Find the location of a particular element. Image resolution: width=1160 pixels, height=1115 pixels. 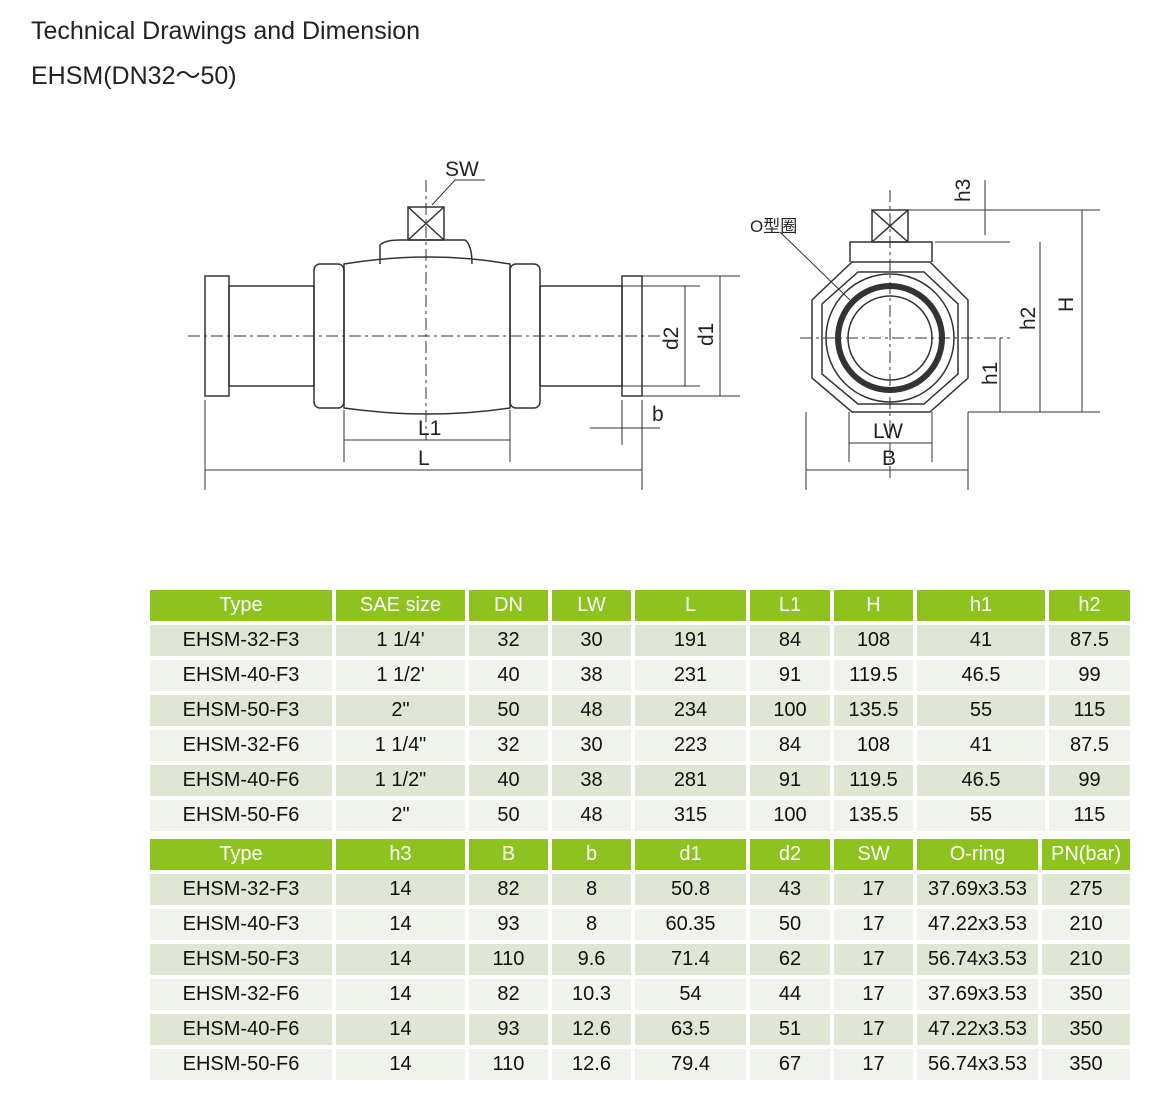

table-cell: 115 is located at coordinates (1089, 710).